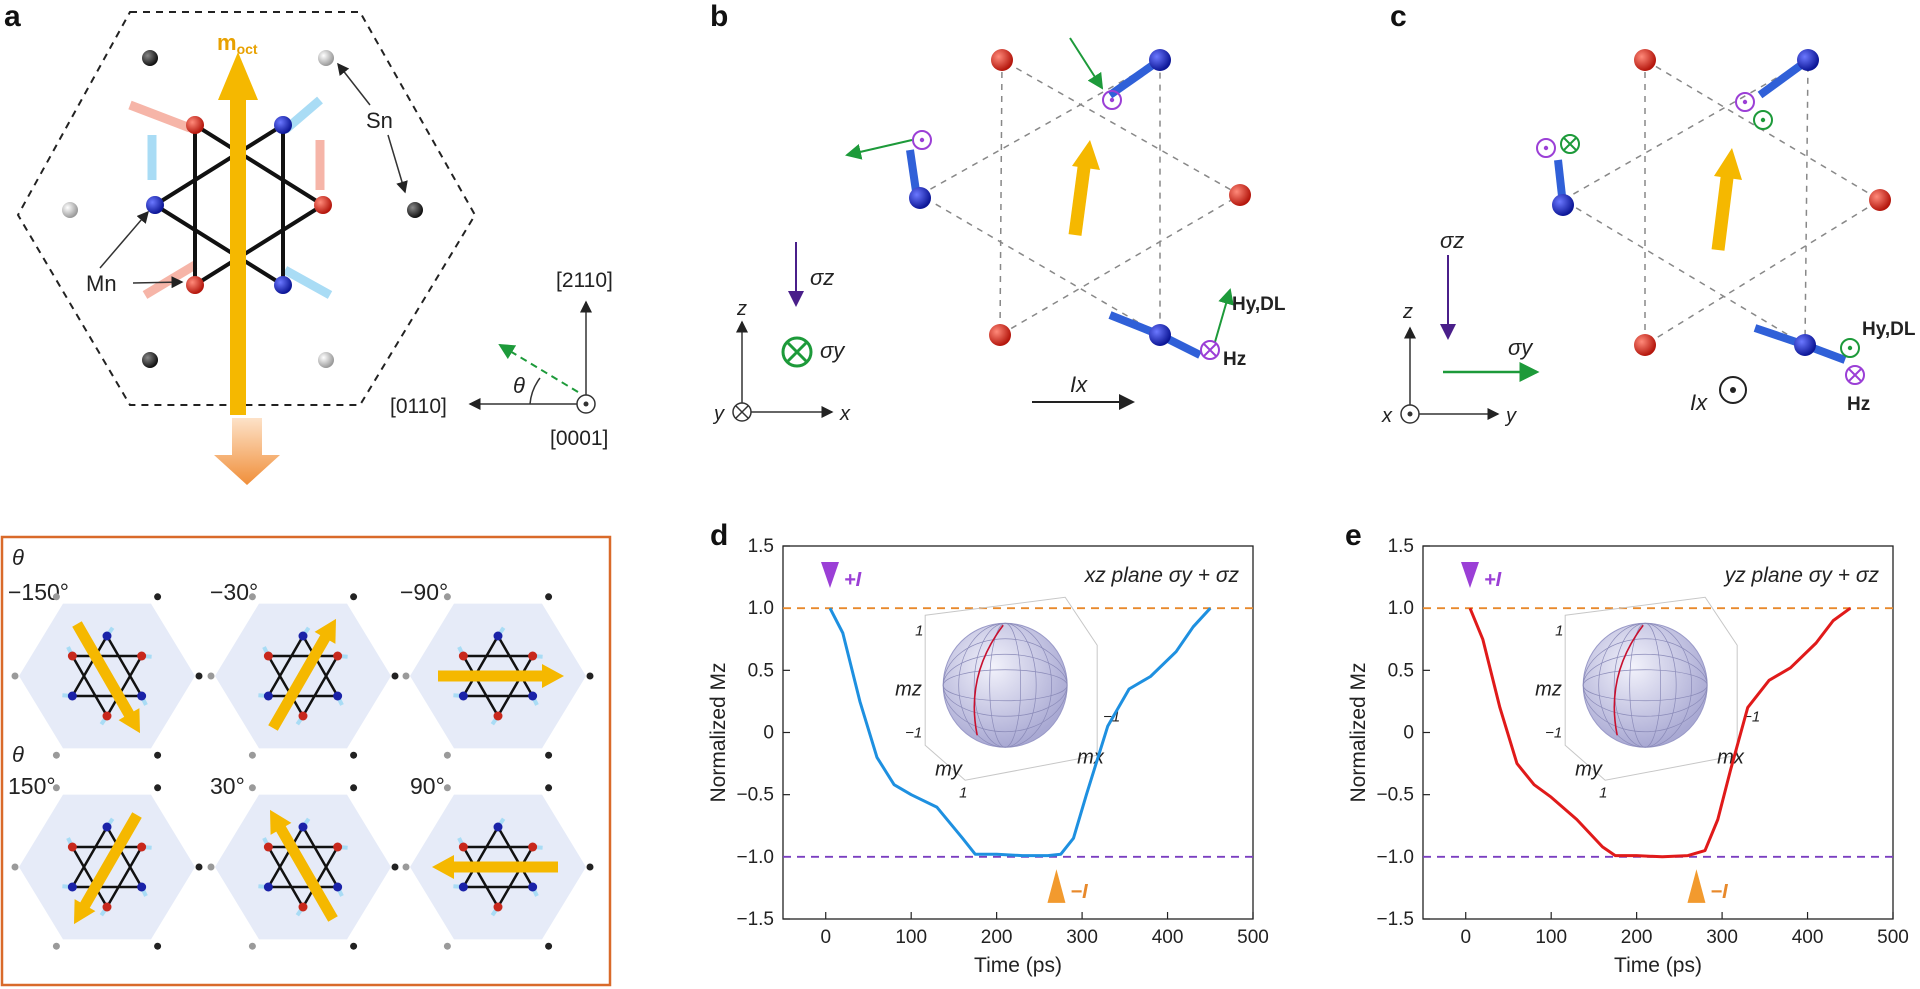  What do you see at coordinates (12, 16) in the screenshot?
I see `panel-label-a: a` at bounding box center [12, 16].